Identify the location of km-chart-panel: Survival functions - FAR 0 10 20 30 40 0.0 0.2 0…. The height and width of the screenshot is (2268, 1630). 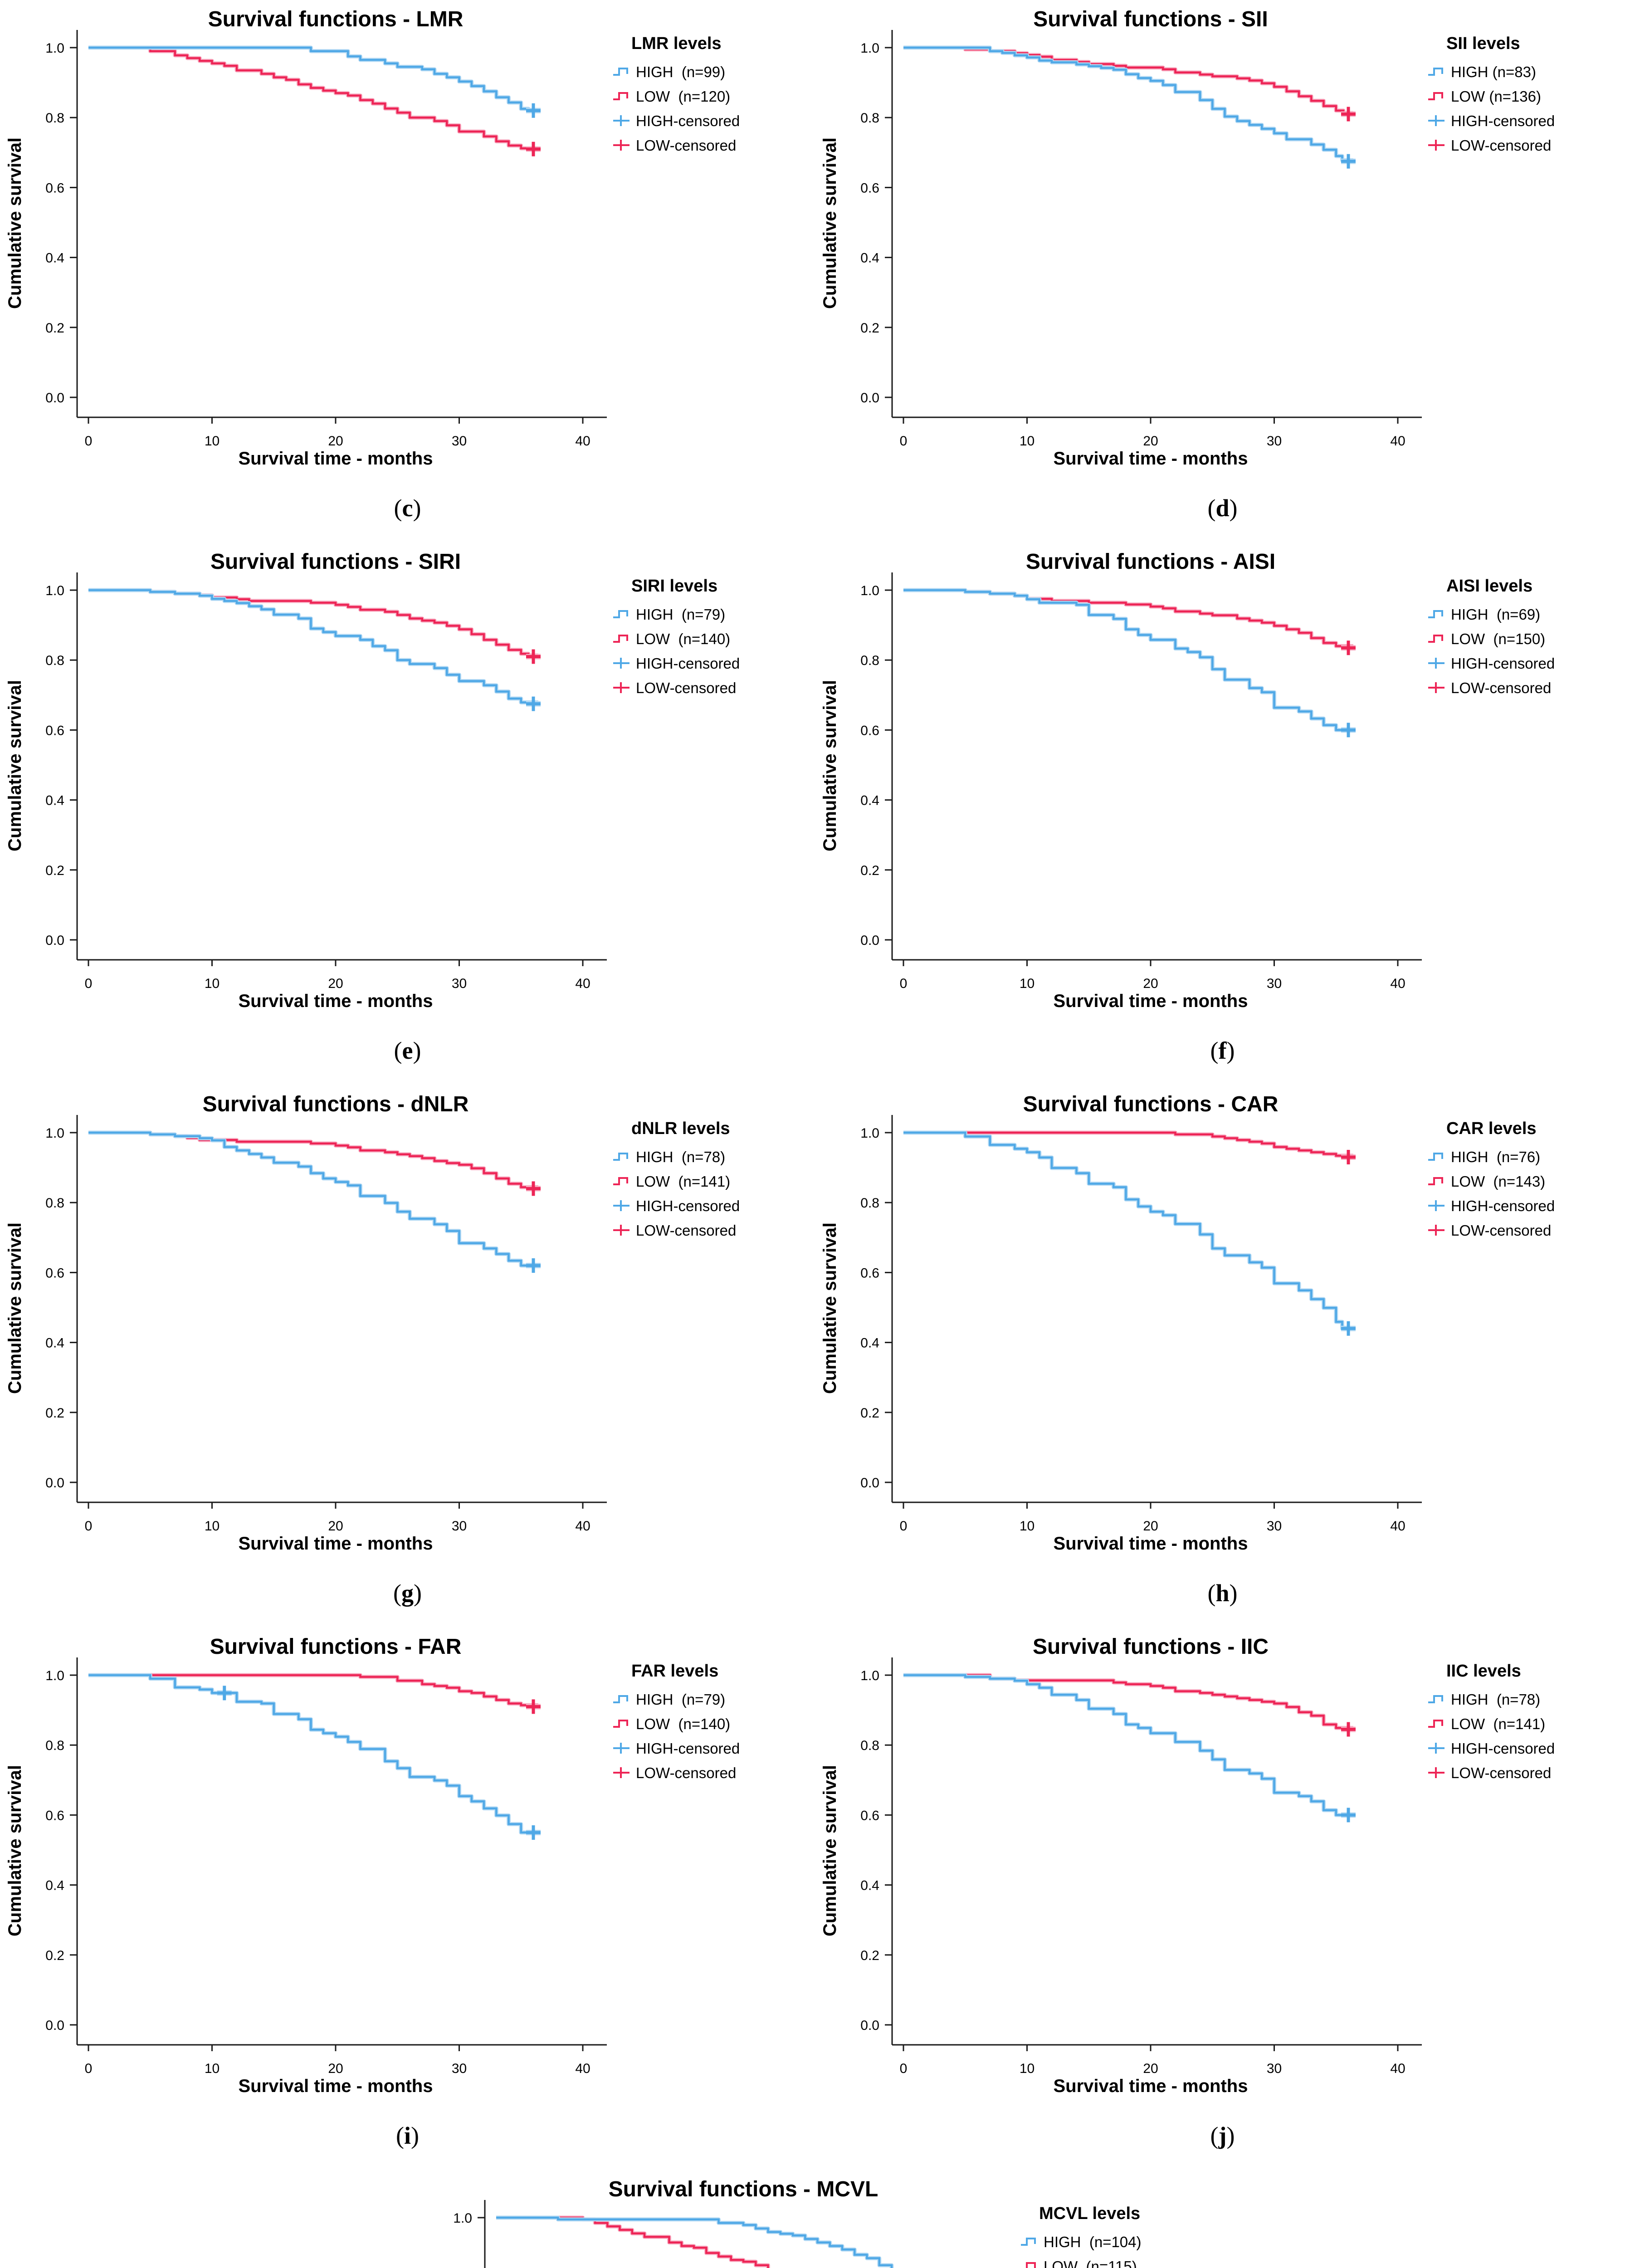
(408, 1899).